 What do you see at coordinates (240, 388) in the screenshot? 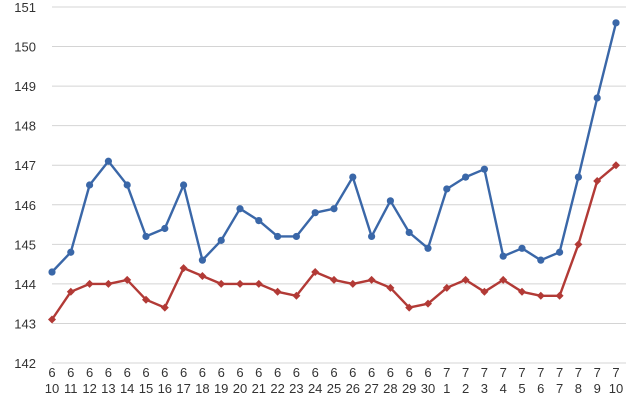
I see `x-tick-day: 20` at bounding box center [240, 388].